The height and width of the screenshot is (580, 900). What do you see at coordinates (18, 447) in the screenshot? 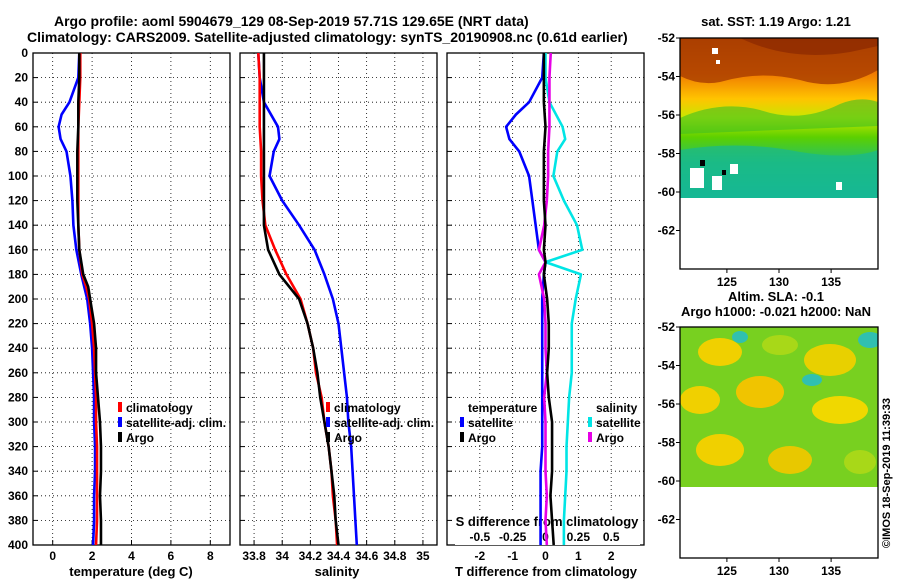
I see `depth-tick: 320` at bounding box center [18, 447].